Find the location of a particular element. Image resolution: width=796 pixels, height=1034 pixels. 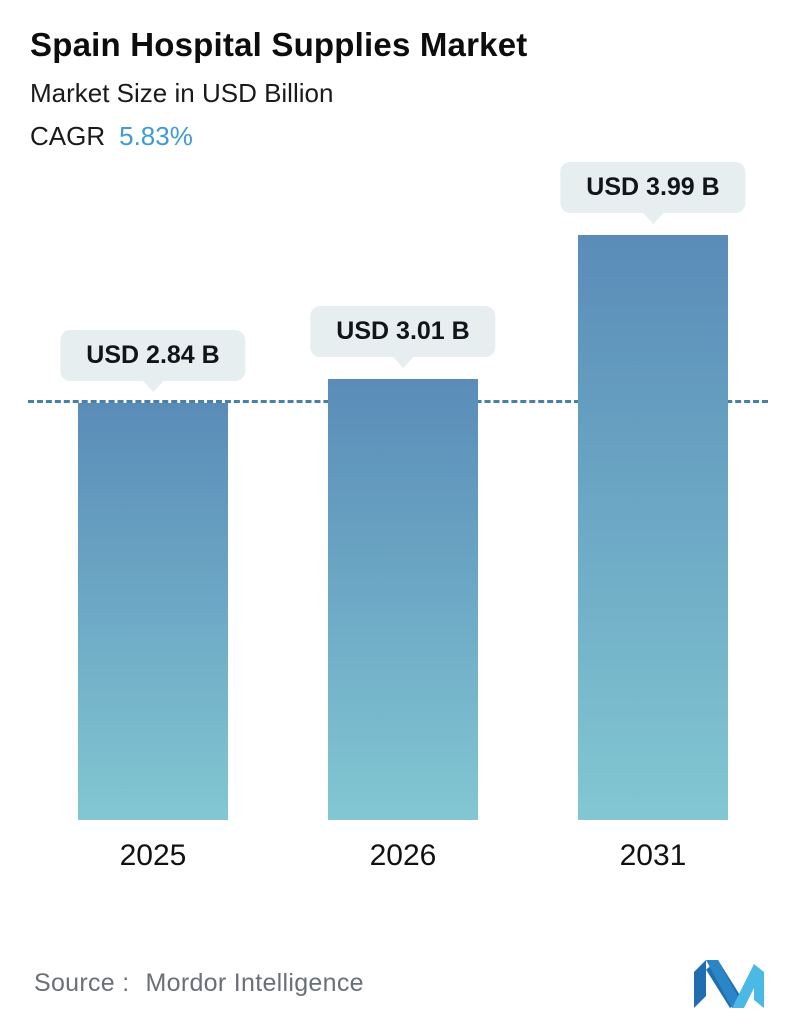

page-title: Spain Hospital Supplies Market is located at coordinates (279, 44).